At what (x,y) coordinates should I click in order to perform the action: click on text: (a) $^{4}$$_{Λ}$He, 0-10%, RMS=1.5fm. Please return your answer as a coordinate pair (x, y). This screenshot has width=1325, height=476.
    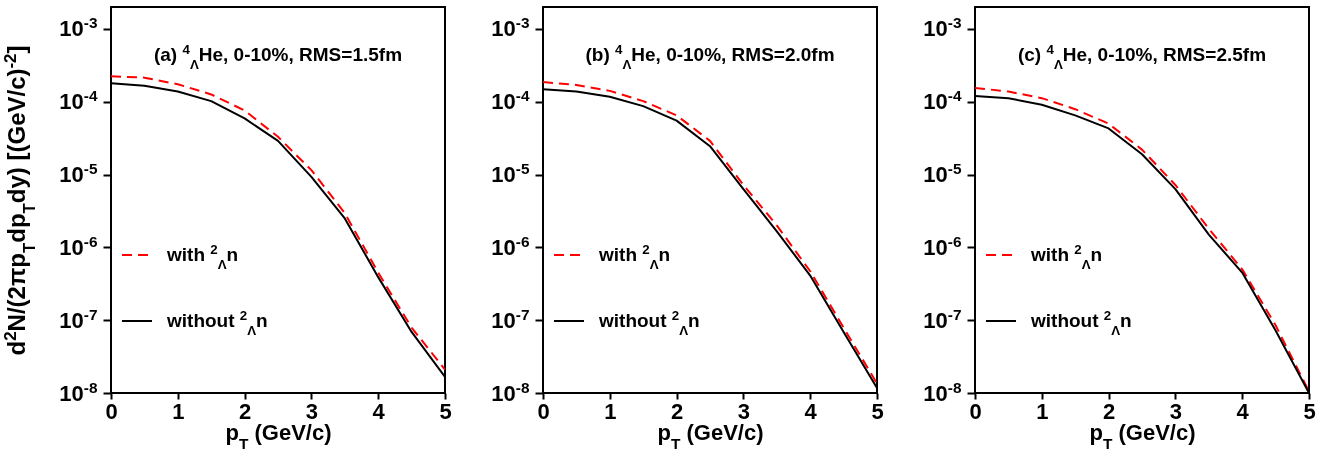
    Looking at the image, I should click on (278, 56).